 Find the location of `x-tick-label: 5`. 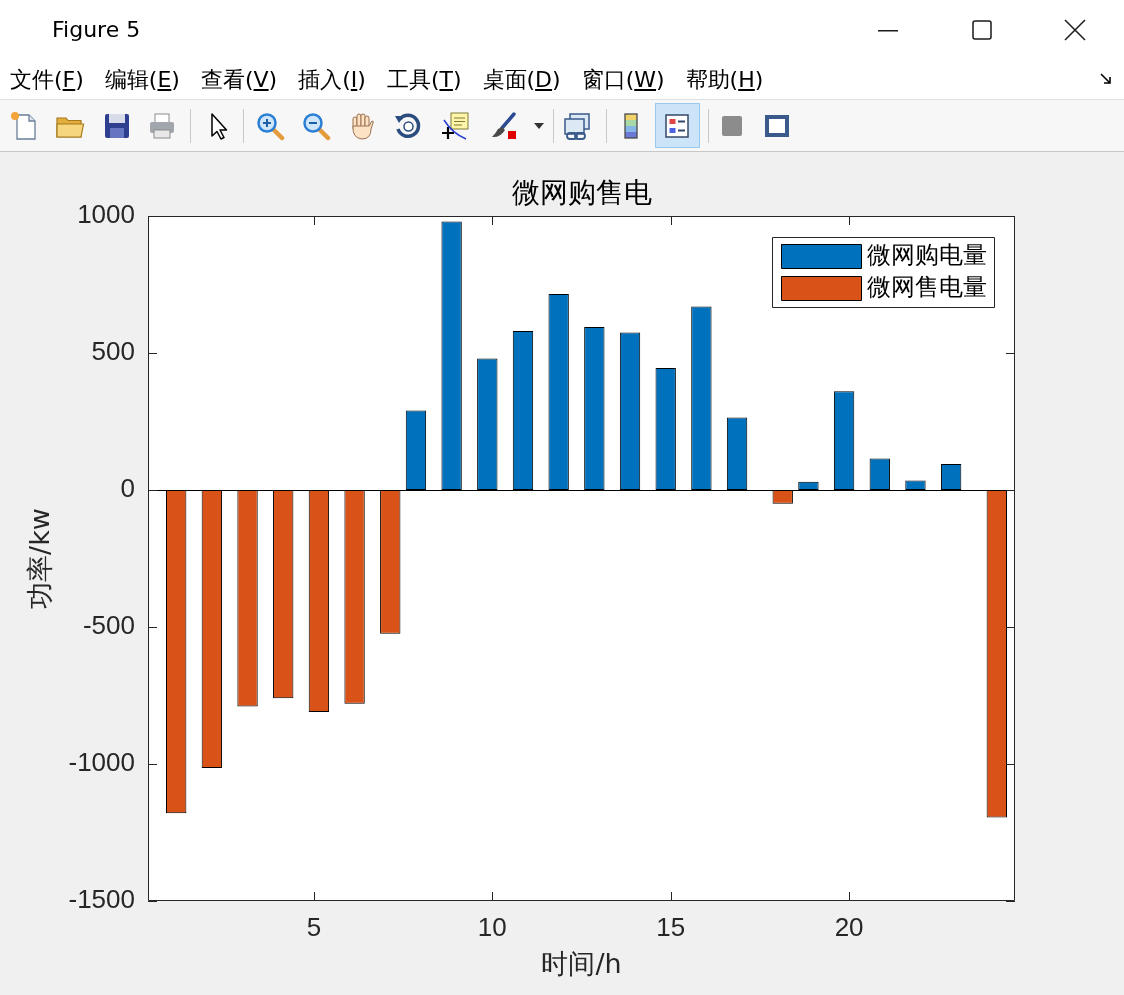

x-tick-label: 5 is located at coordinates (314, 926).